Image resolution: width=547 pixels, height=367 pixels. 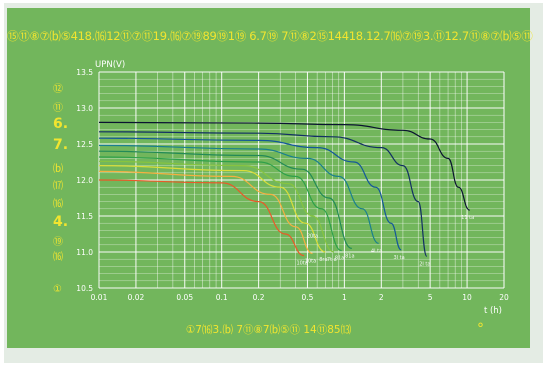 I want to click on series-label-6: 7t a, so click(x=332, y=260).